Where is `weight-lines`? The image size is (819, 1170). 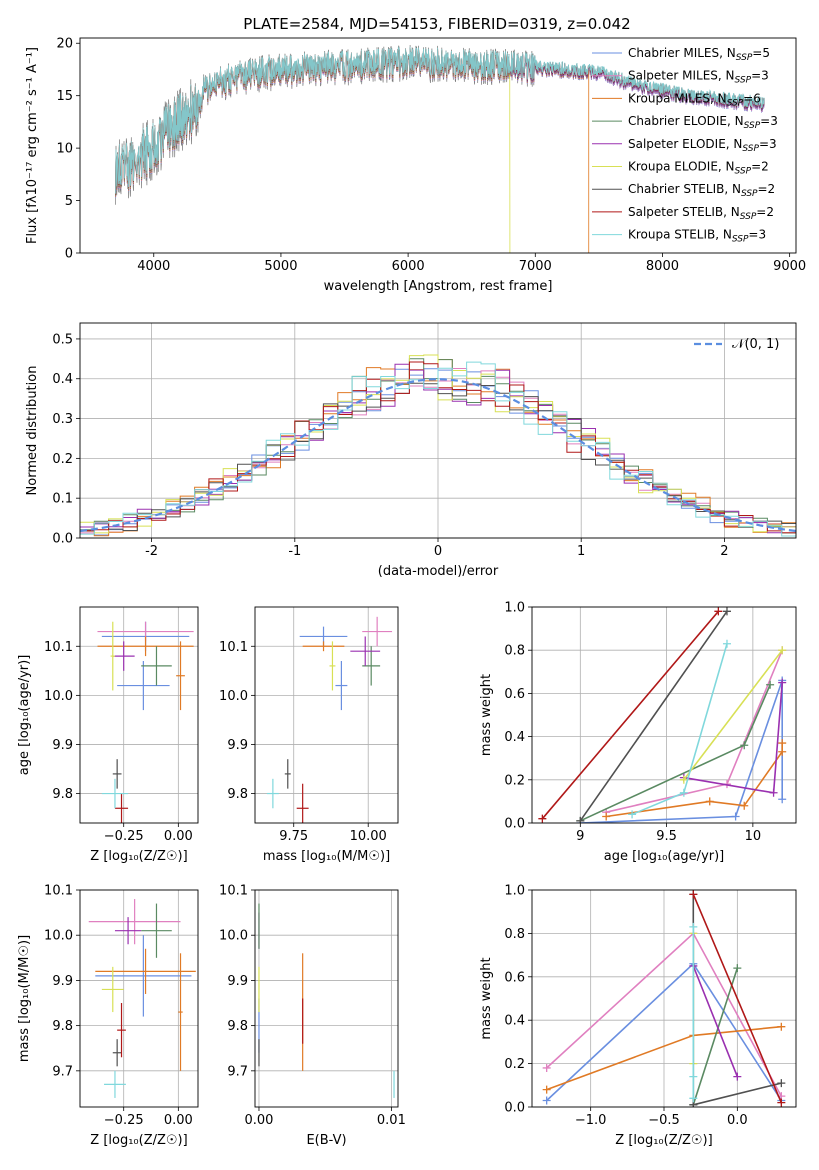
weight-lines is located at coordinates (664, 998).